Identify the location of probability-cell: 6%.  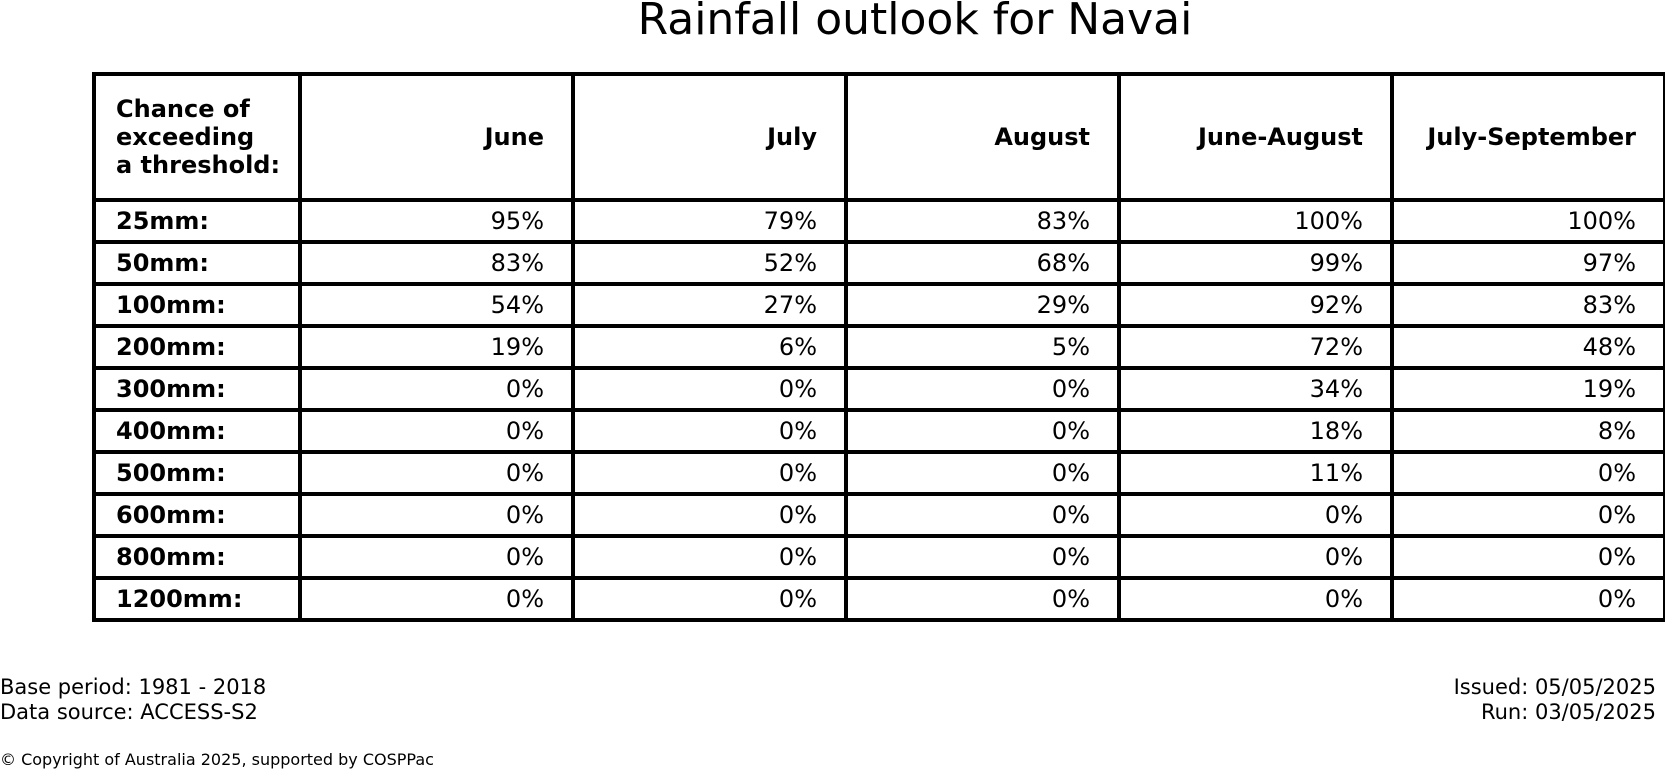
(709, 347).